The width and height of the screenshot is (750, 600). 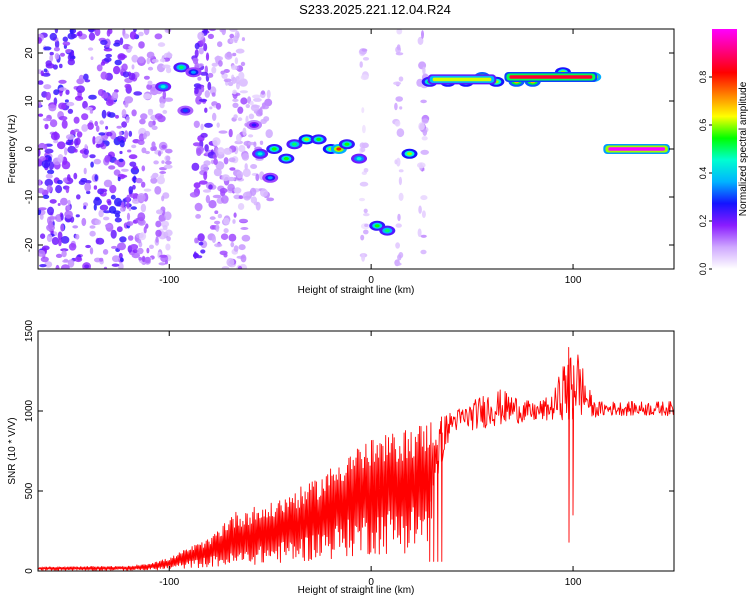 I want to click on x-tick-label: 0, so click(x=371, y=582).